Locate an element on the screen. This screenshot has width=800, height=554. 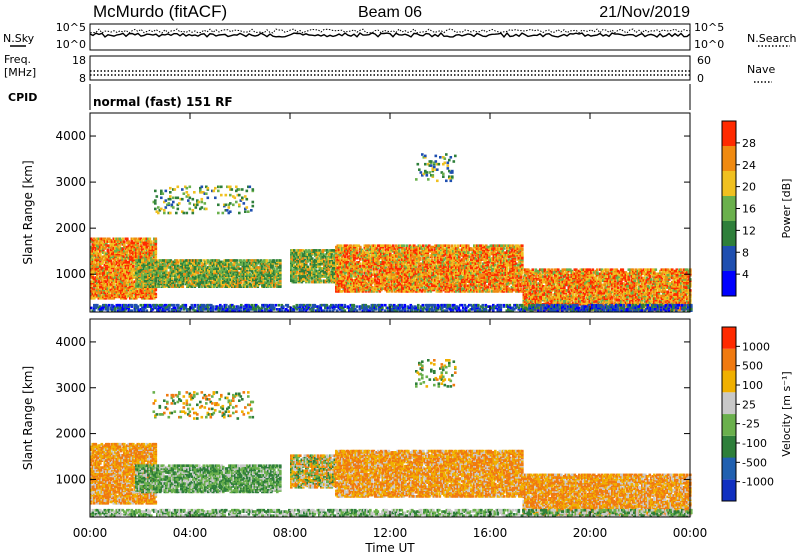
cpid-label: CPID is located at coordinates (22, 97).